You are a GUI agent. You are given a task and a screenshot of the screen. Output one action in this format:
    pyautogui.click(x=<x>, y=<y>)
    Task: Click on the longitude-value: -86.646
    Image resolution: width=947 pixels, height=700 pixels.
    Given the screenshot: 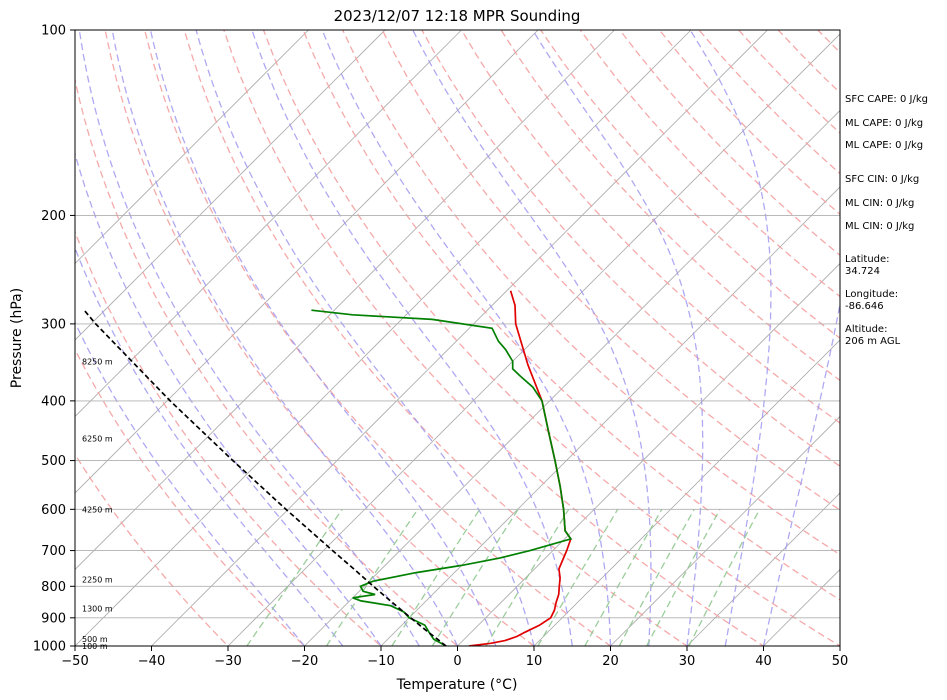 What is the action you would take?
    pyautogui.click(x=864, y=306)
    